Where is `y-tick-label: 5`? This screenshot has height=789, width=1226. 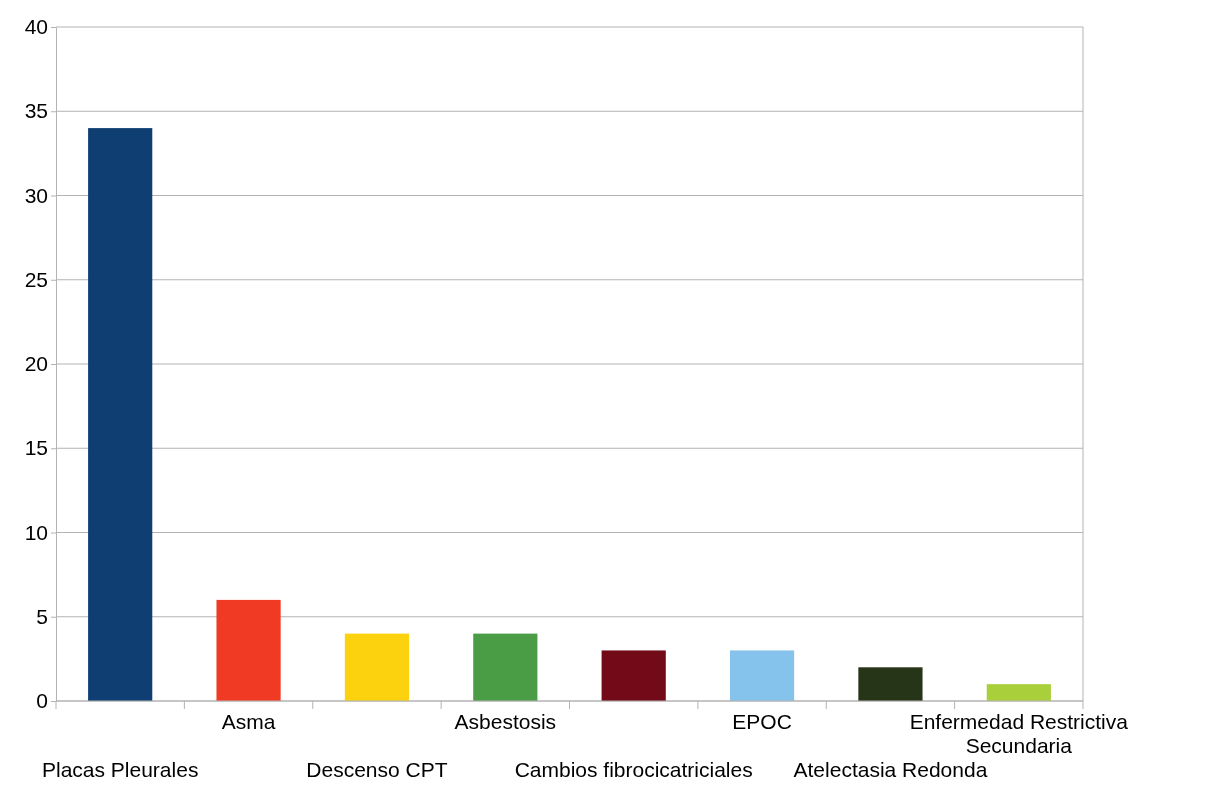 y-tick-label: 5 is located at coordinates (42, 616).